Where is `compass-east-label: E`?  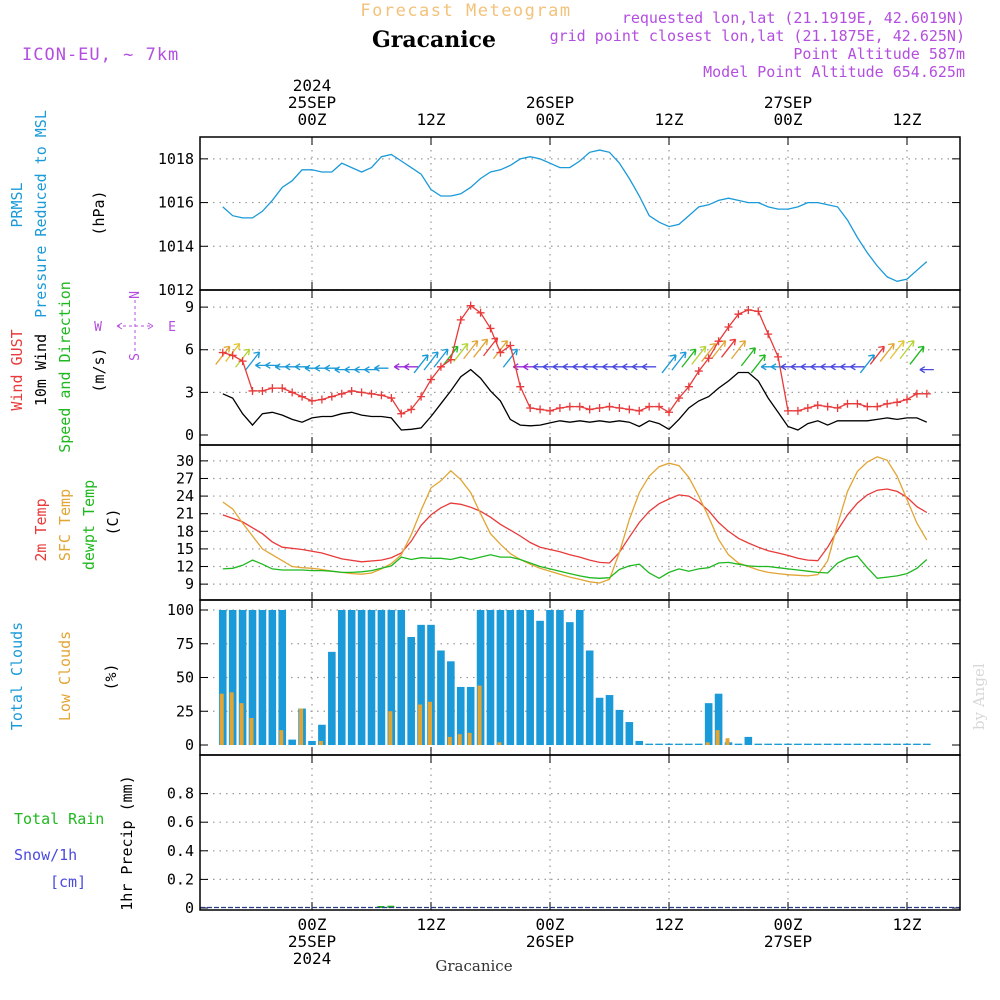
compass-east-label: E is located at coordinates (172, 327).